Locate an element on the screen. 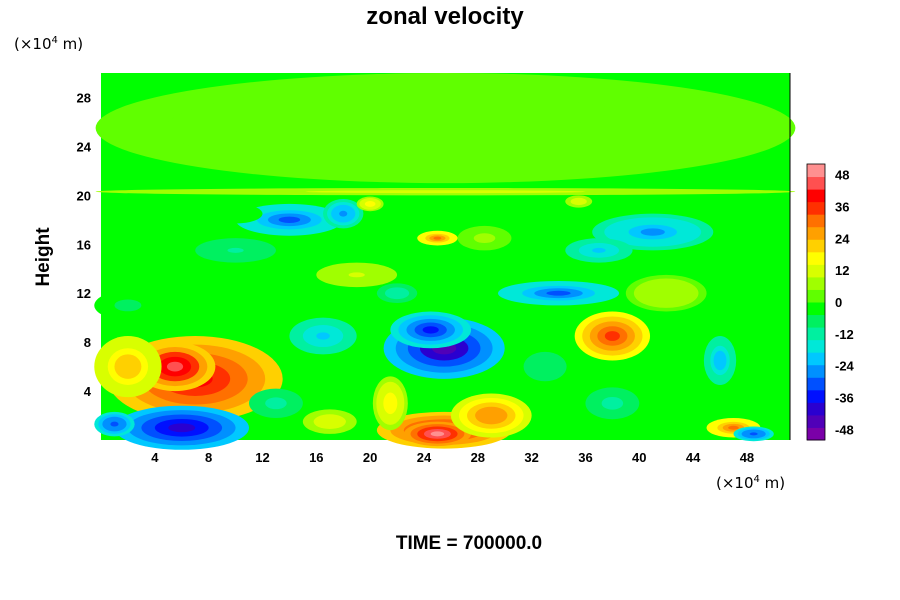 Image resolution: width=900 pixels, height=600 pixels. x-axis-unit: (×104 m) is located at coordinates (750, 483).